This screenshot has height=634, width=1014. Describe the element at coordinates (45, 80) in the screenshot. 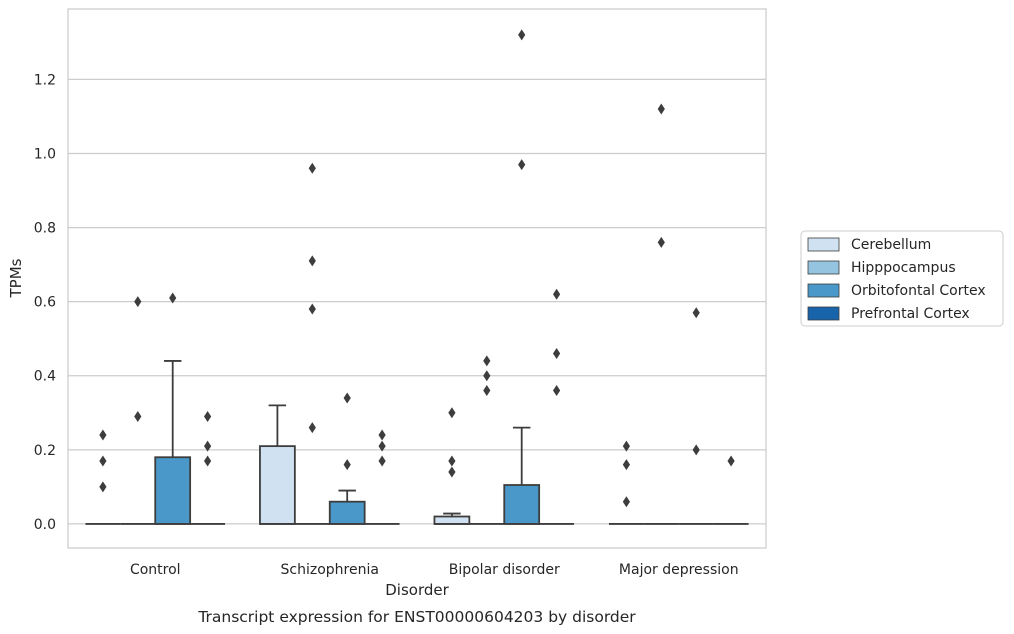

I see `y-tick-label: 1.2` at that location.